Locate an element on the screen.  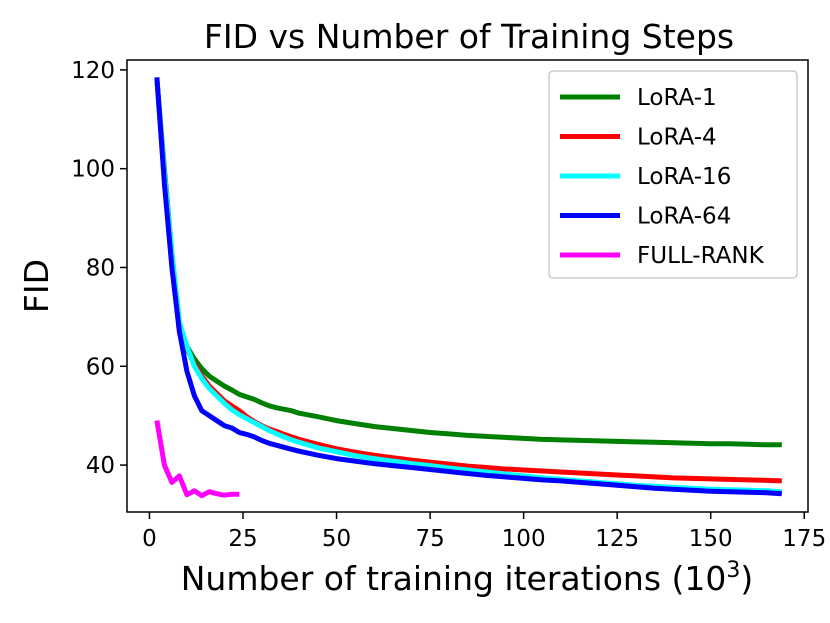
x-tick-label: 25 is located at coordinates (242, 539).